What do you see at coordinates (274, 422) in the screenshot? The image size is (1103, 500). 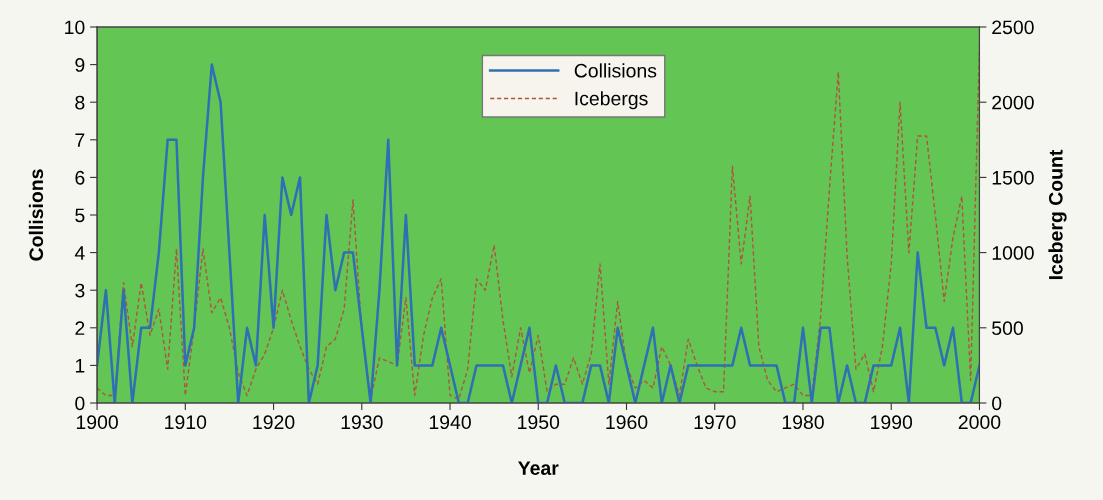 I see `x-tick-label: 1920` at bounding box center [274, 422].